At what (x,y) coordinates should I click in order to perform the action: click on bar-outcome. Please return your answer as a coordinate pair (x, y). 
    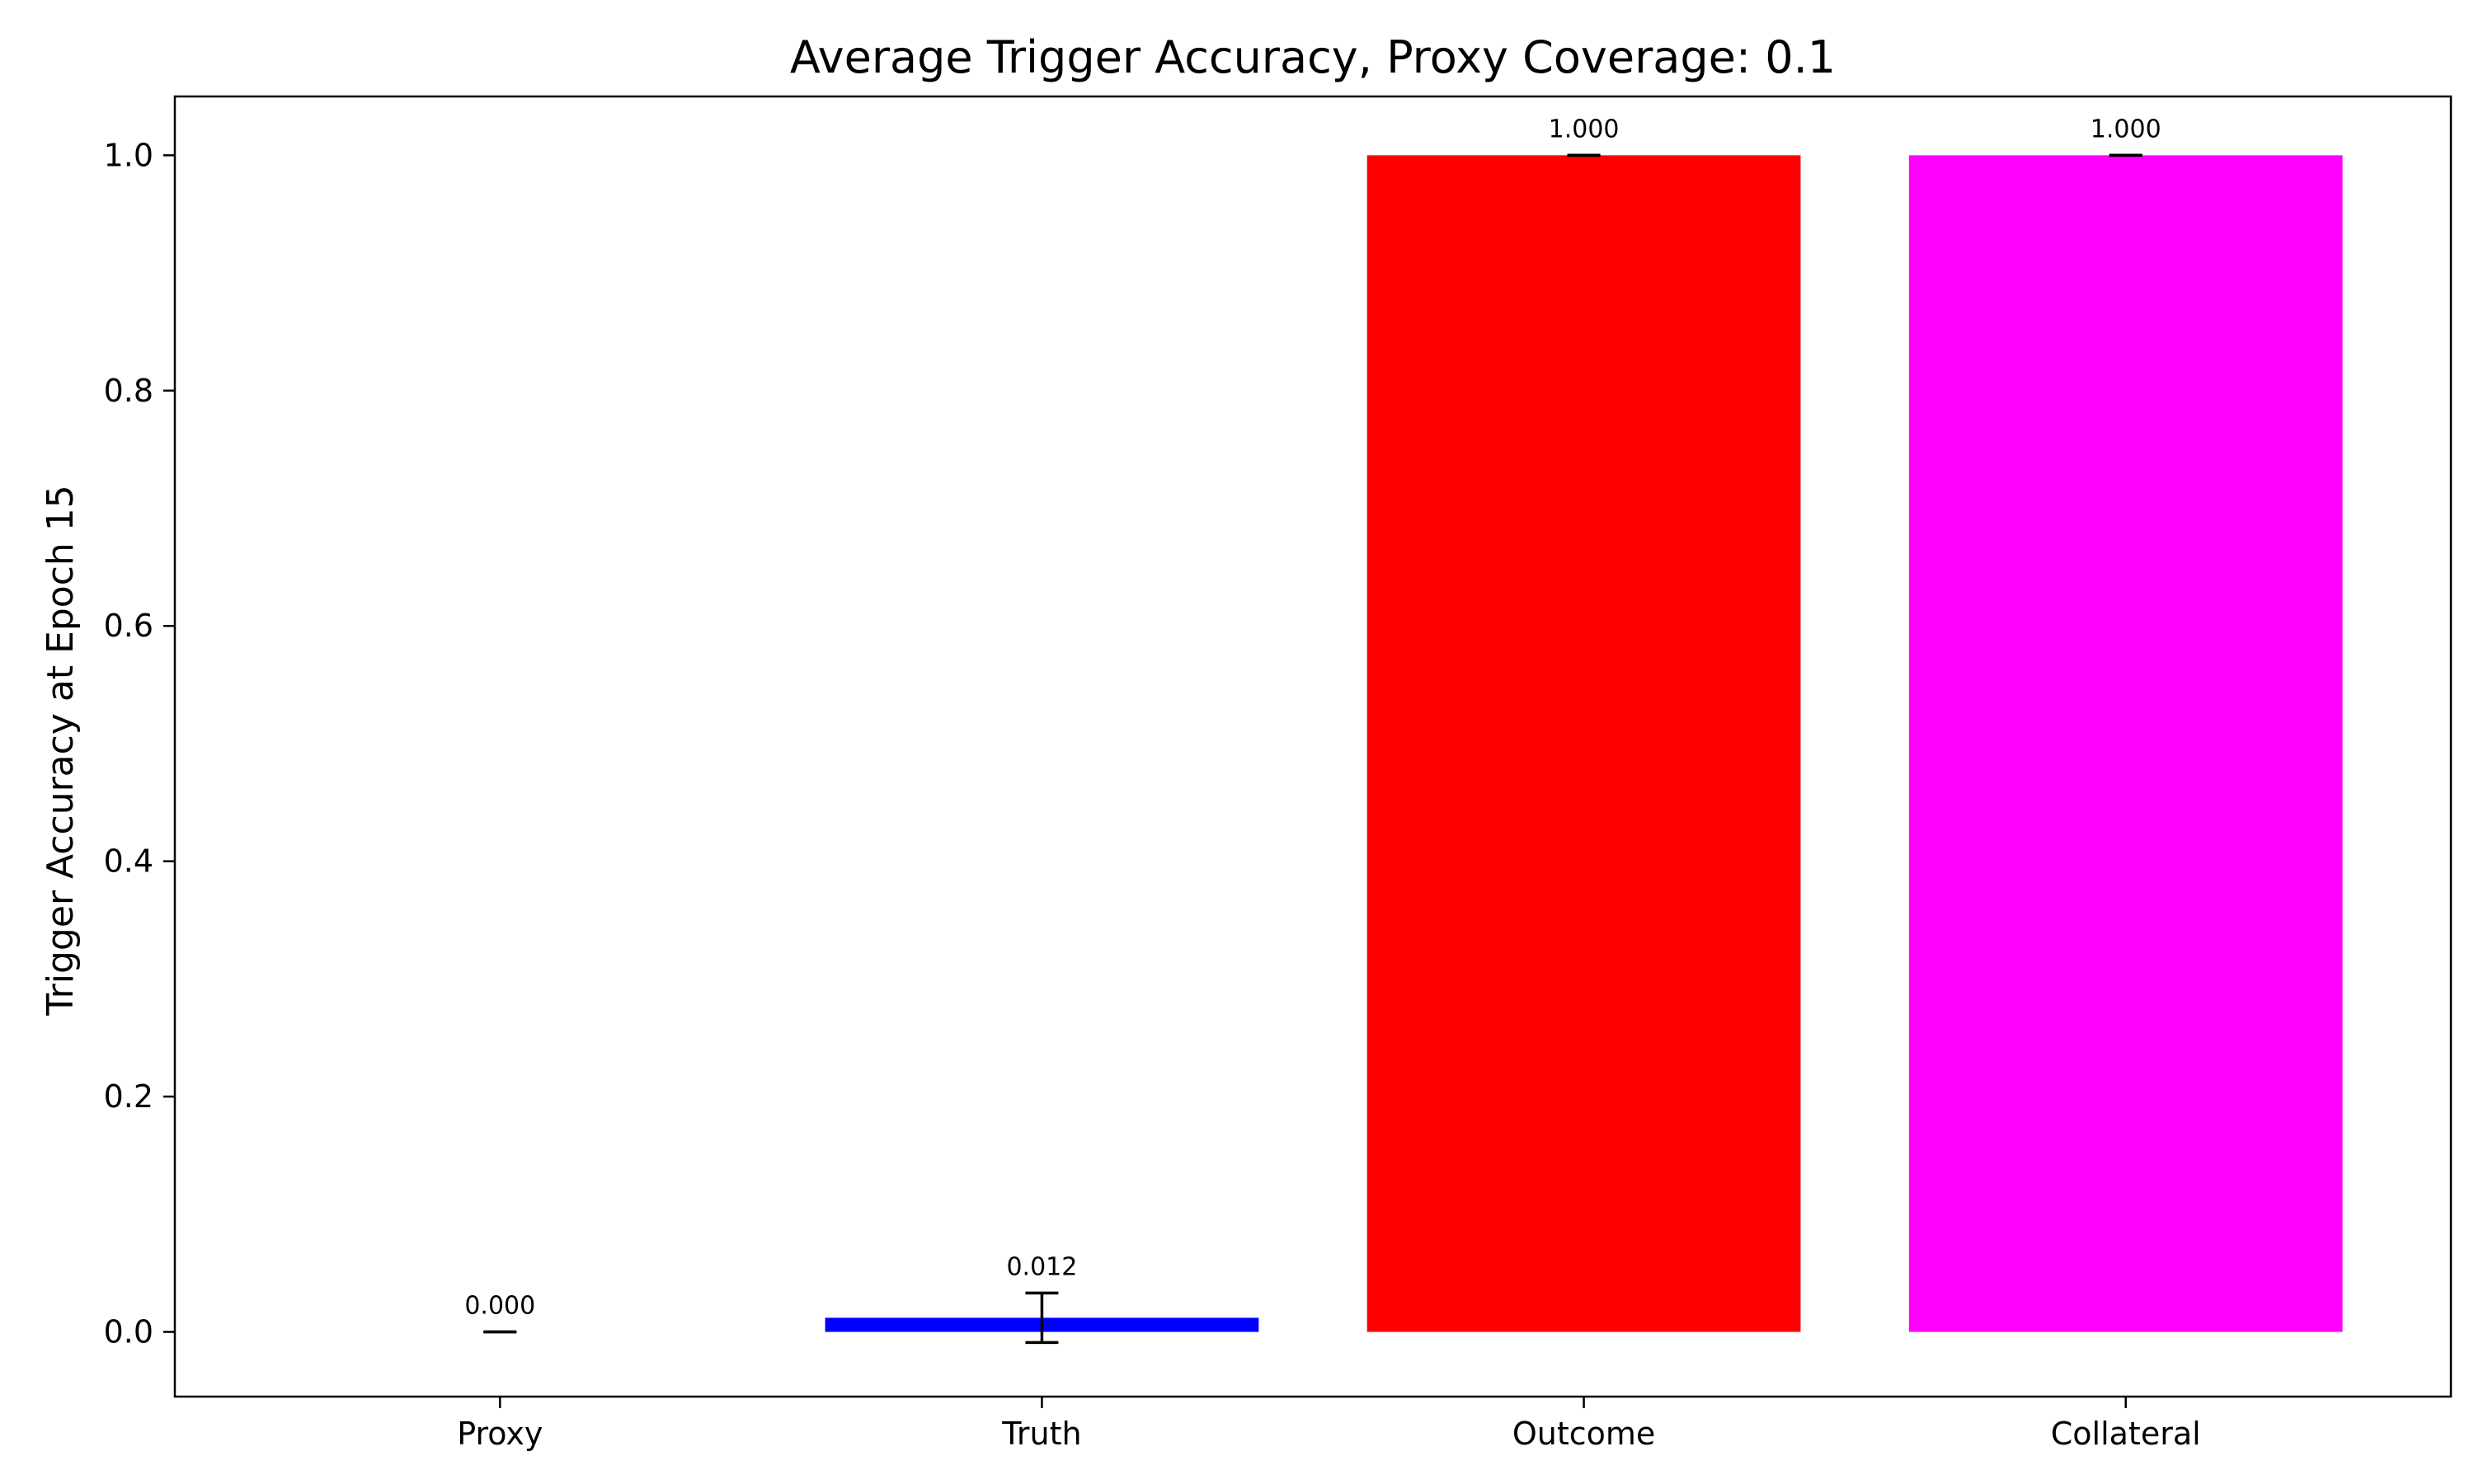
    Looking at the image, I should click on (1583, 743).